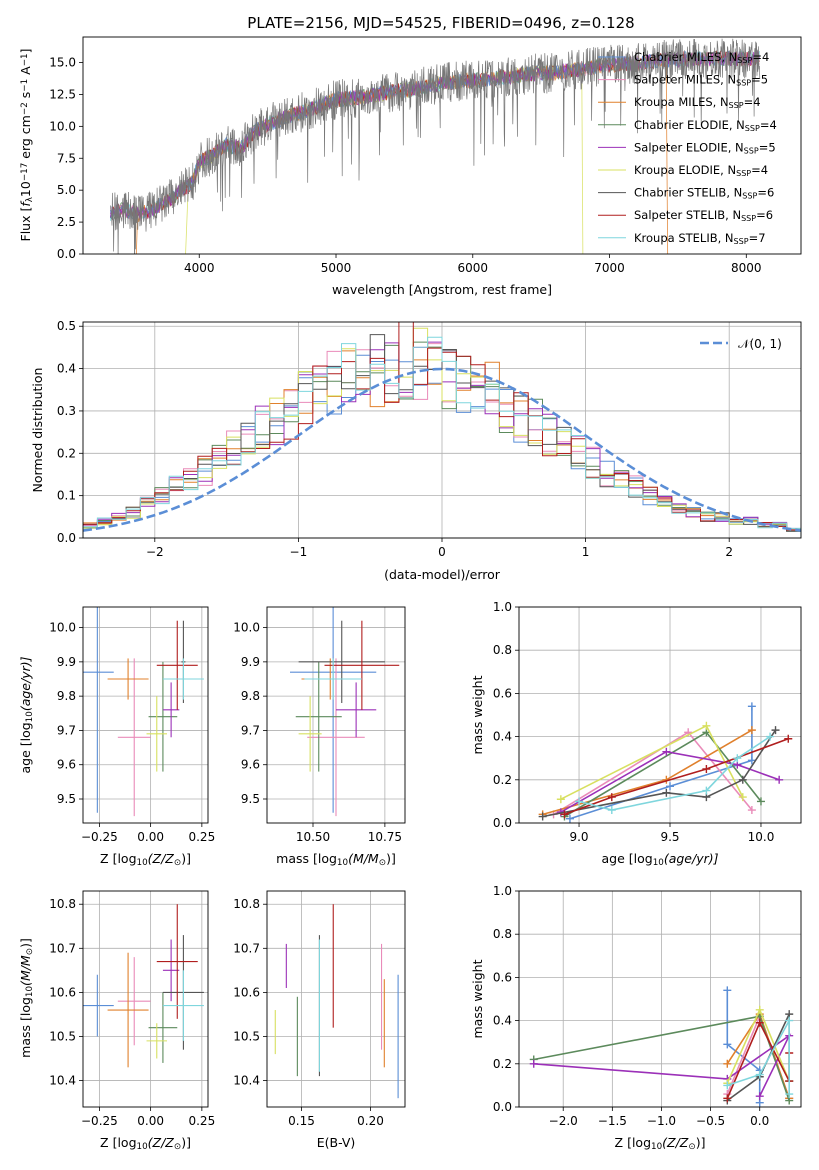 This screenshot has width=819, height=1170. I want to click on x-tick-label: −1.5, so click(612, 1121).